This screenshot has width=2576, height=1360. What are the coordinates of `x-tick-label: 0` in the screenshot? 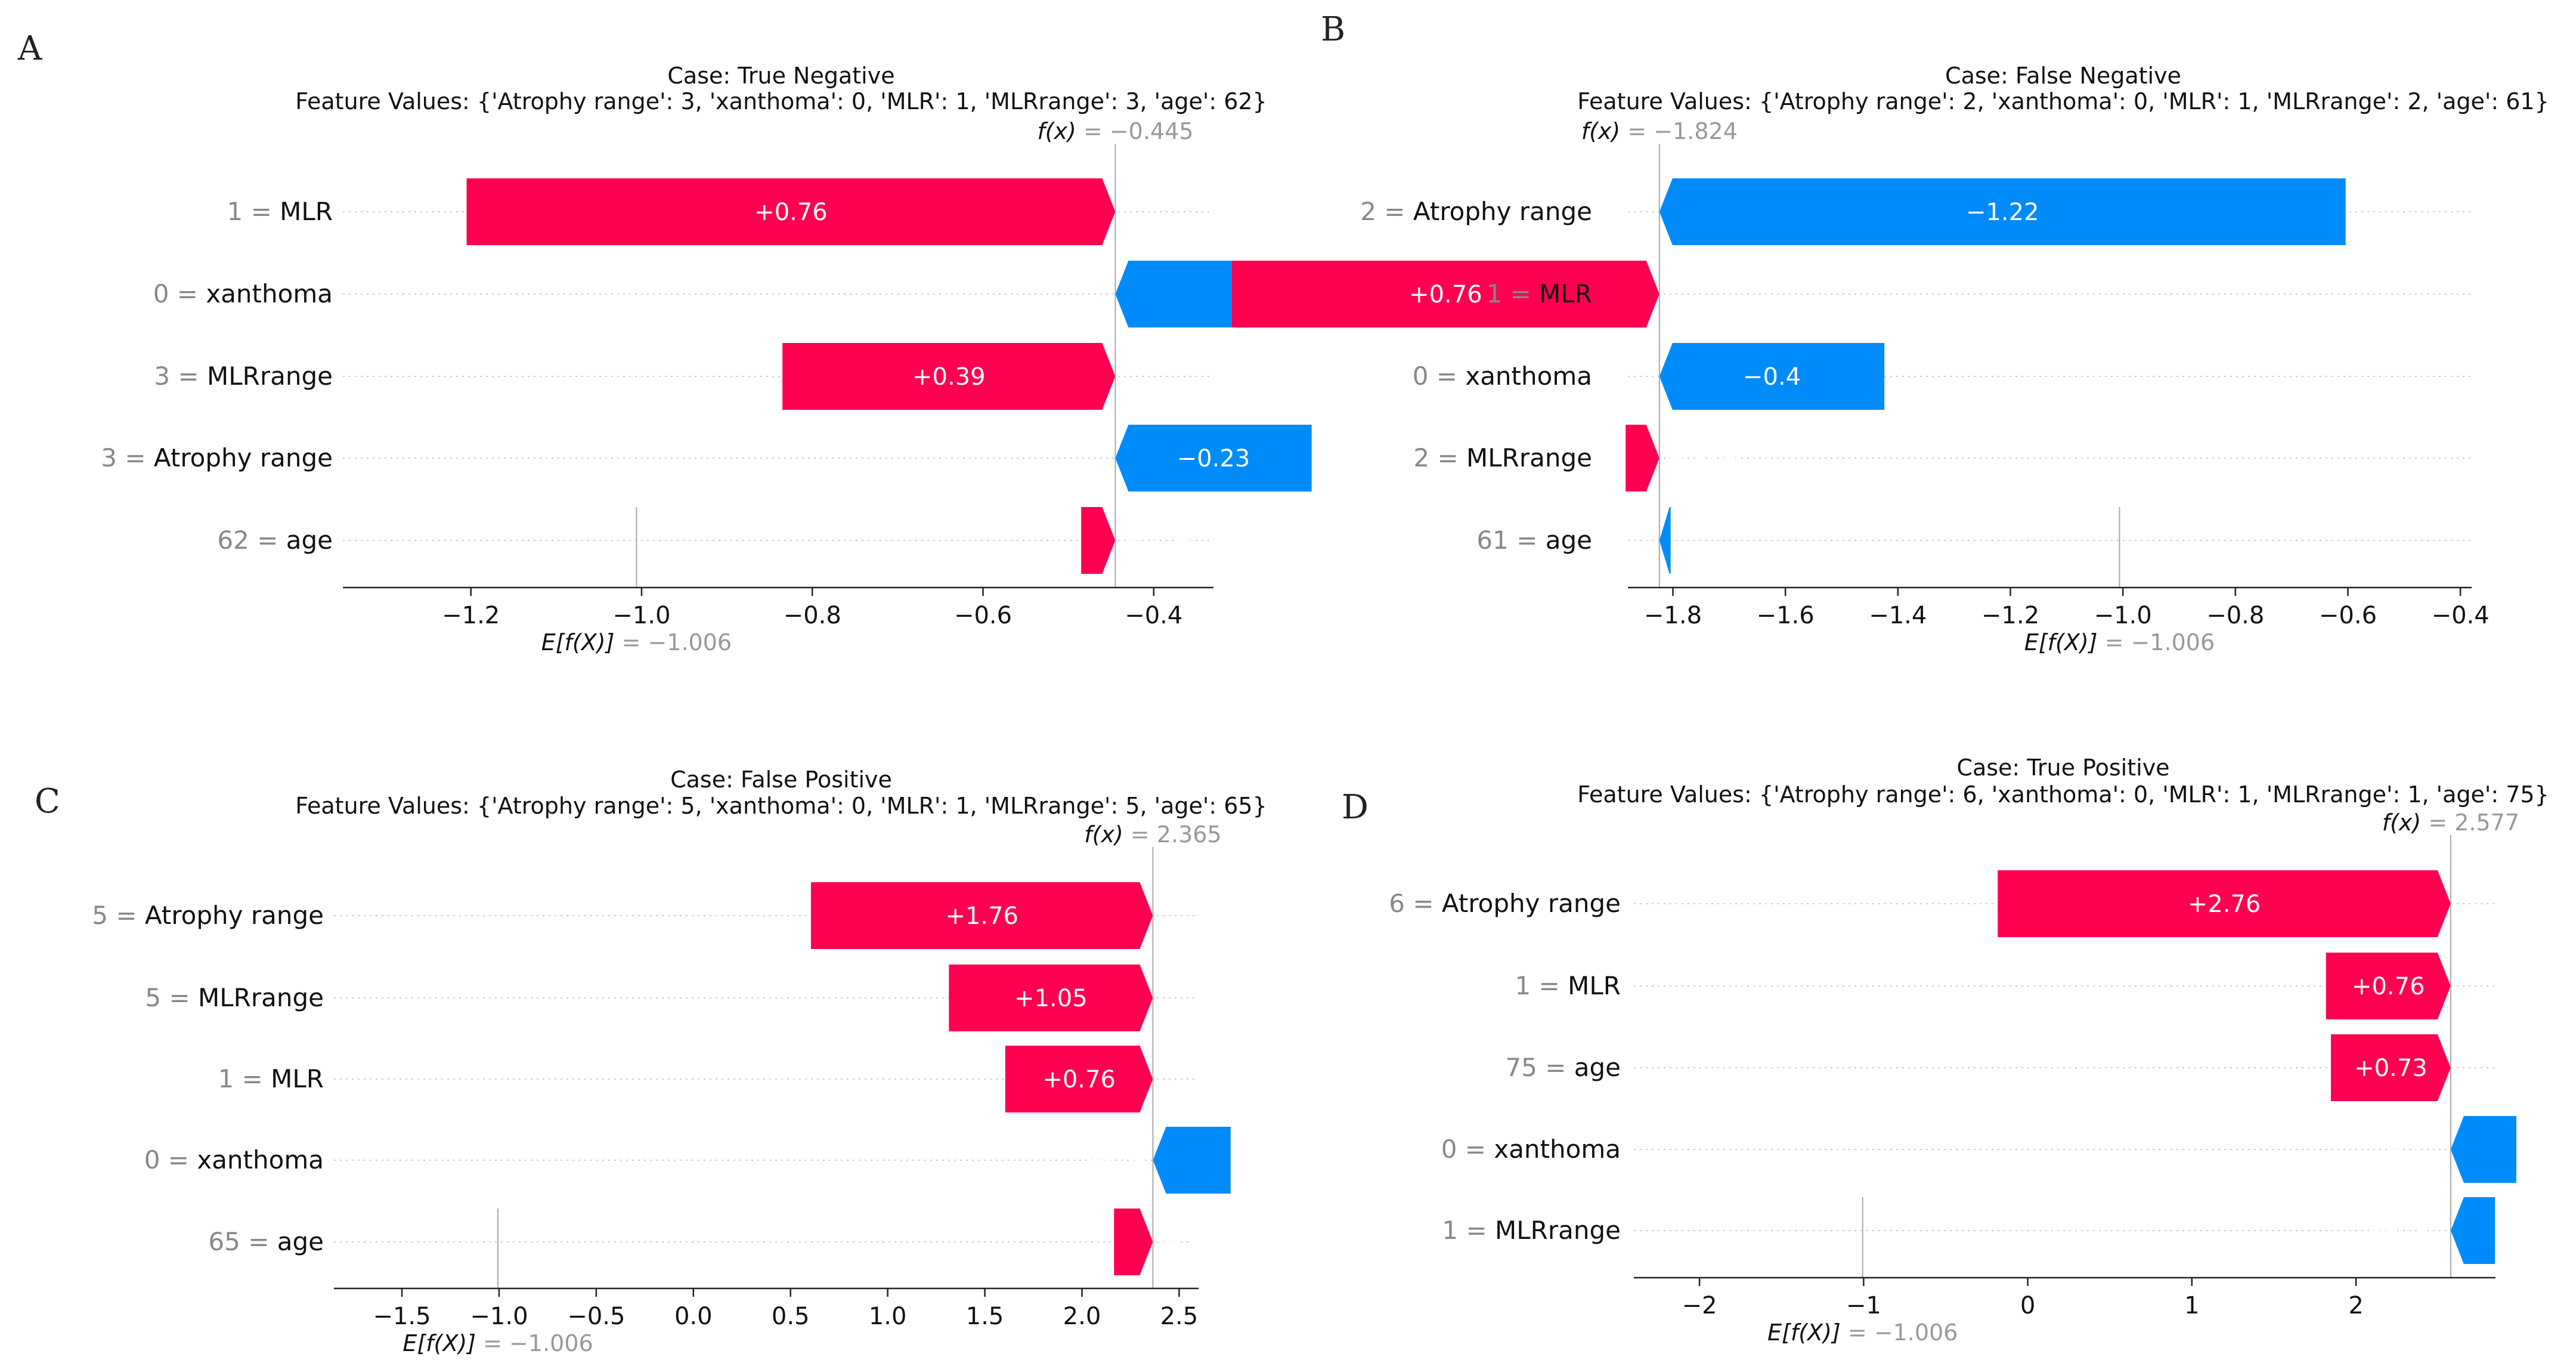 It's located at (2028, 1305).